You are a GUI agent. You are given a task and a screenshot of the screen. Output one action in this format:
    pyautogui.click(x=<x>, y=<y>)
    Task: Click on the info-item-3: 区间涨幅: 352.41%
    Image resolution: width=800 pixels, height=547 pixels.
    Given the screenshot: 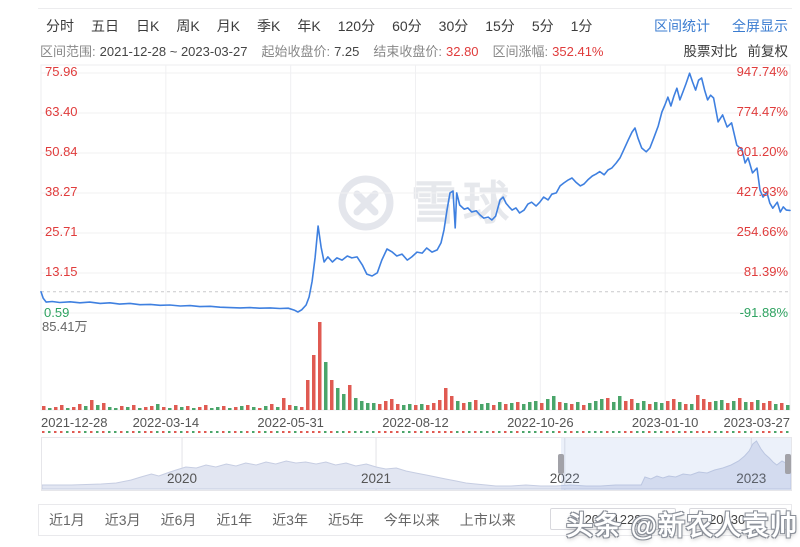 What is the action you would take?
    pyautogui.click(x=548, y=50)
    